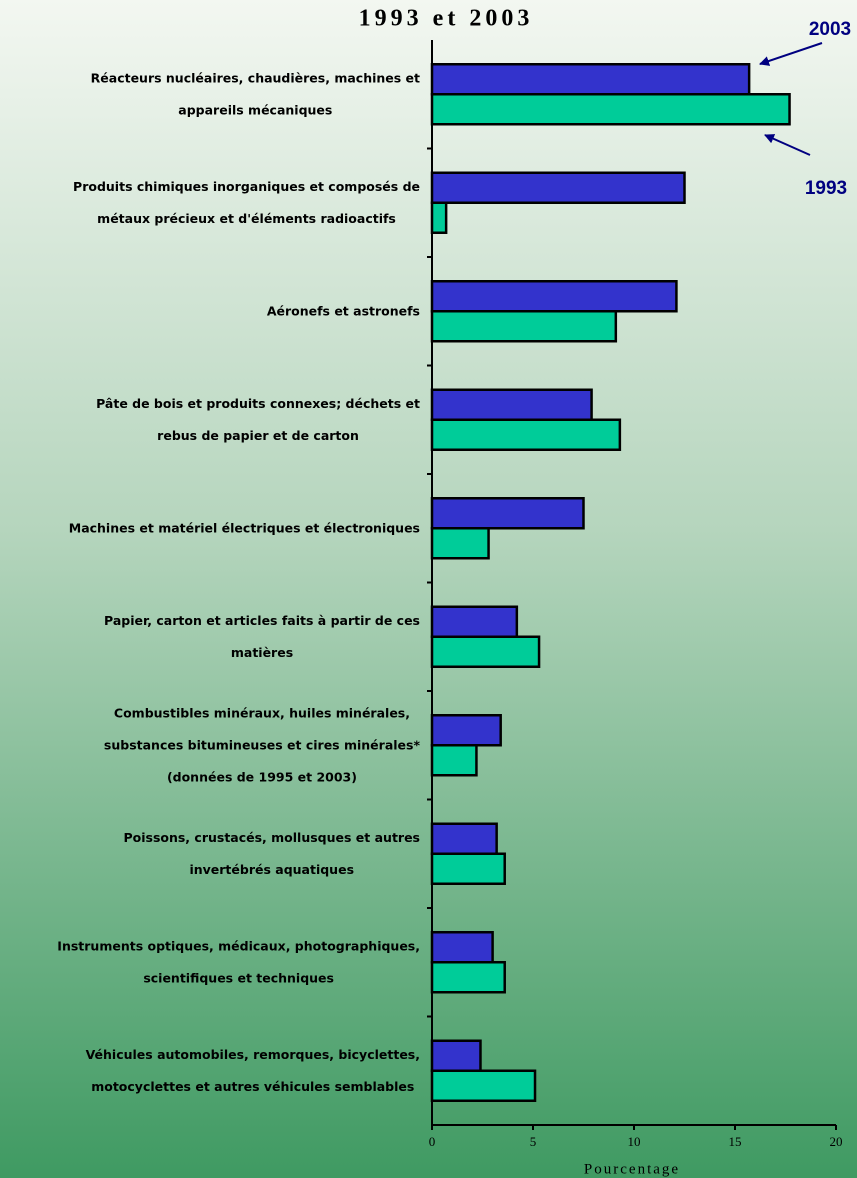  Describe the element at coordinates (830, 29) in the screenshot. I see `annotation: 2003` at that location.